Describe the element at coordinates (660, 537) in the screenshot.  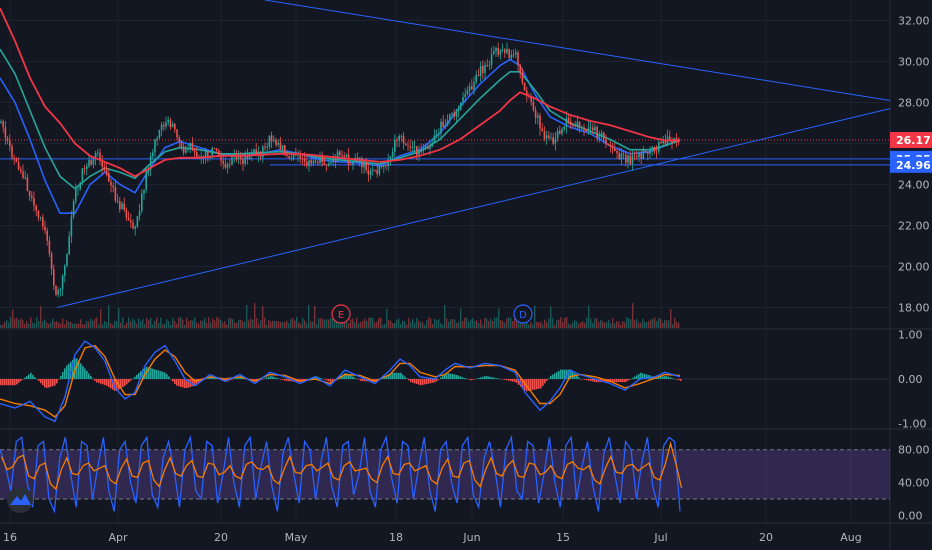
I see `time-tick-label: Jul` at that location.